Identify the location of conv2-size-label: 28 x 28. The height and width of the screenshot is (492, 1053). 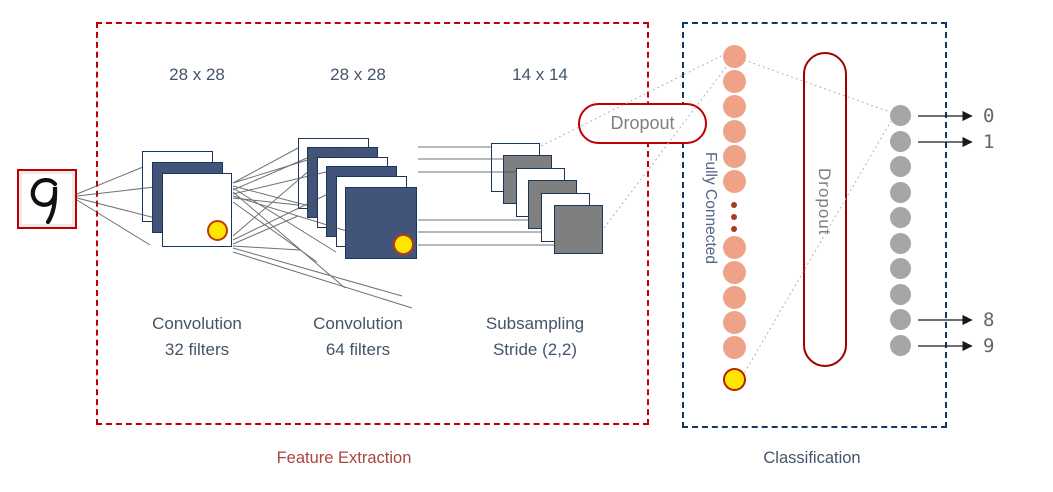
(358, 74).